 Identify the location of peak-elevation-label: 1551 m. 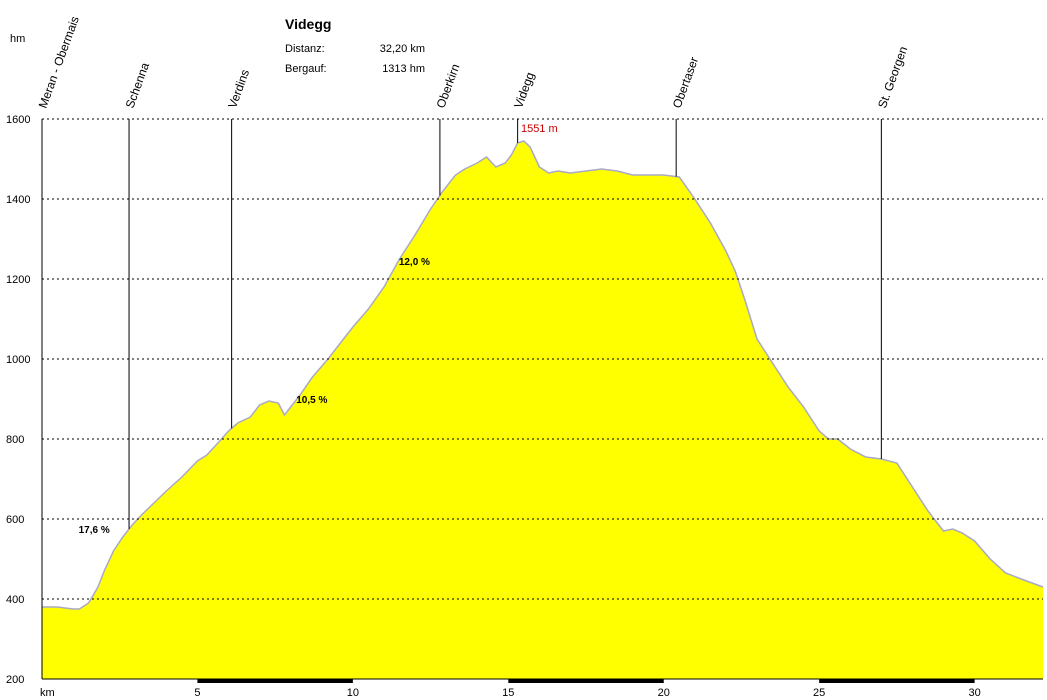
(539, 129).